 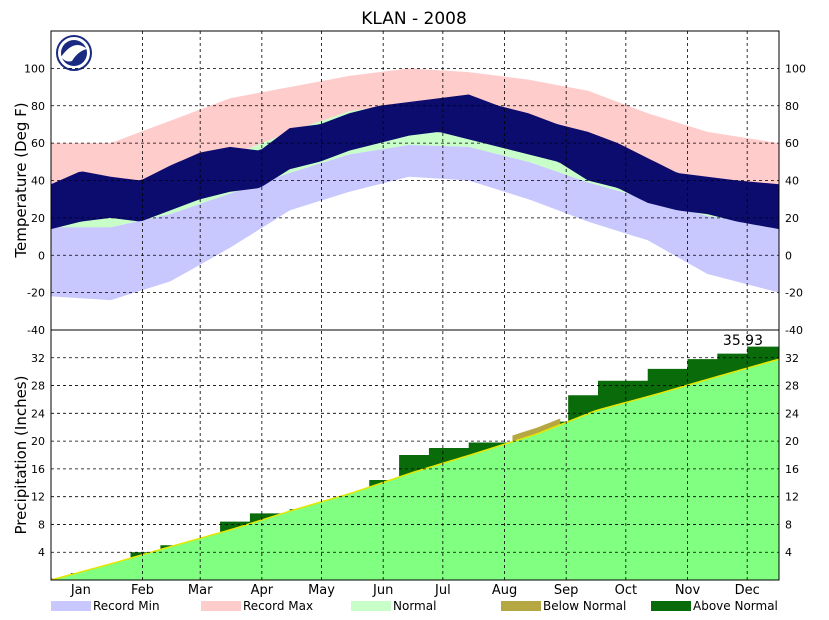 I want to click on temperature-tick-label-right: 100, so click(x=795, y=68).